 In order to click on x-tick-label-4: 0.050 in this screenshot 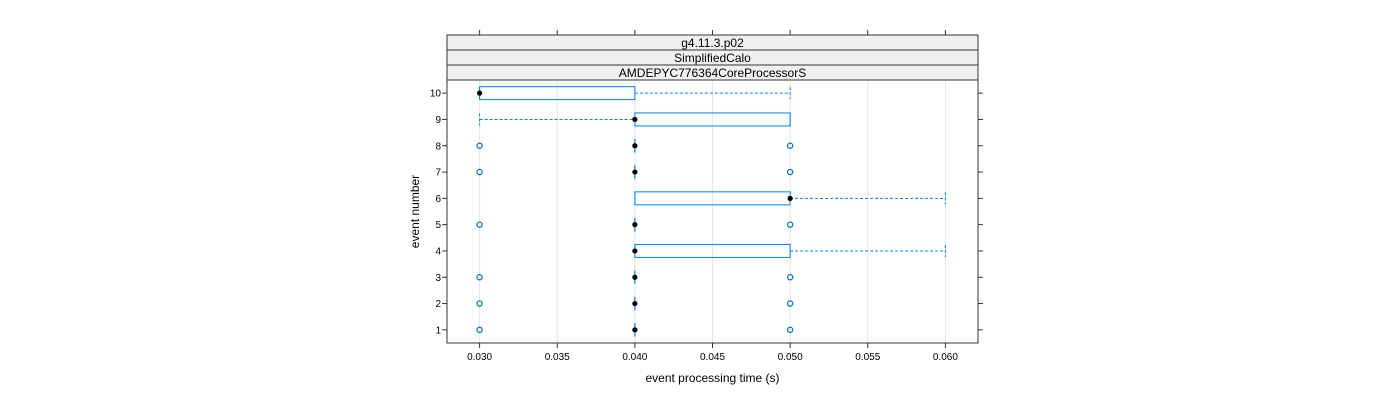, I will do `click(790, 357)`.